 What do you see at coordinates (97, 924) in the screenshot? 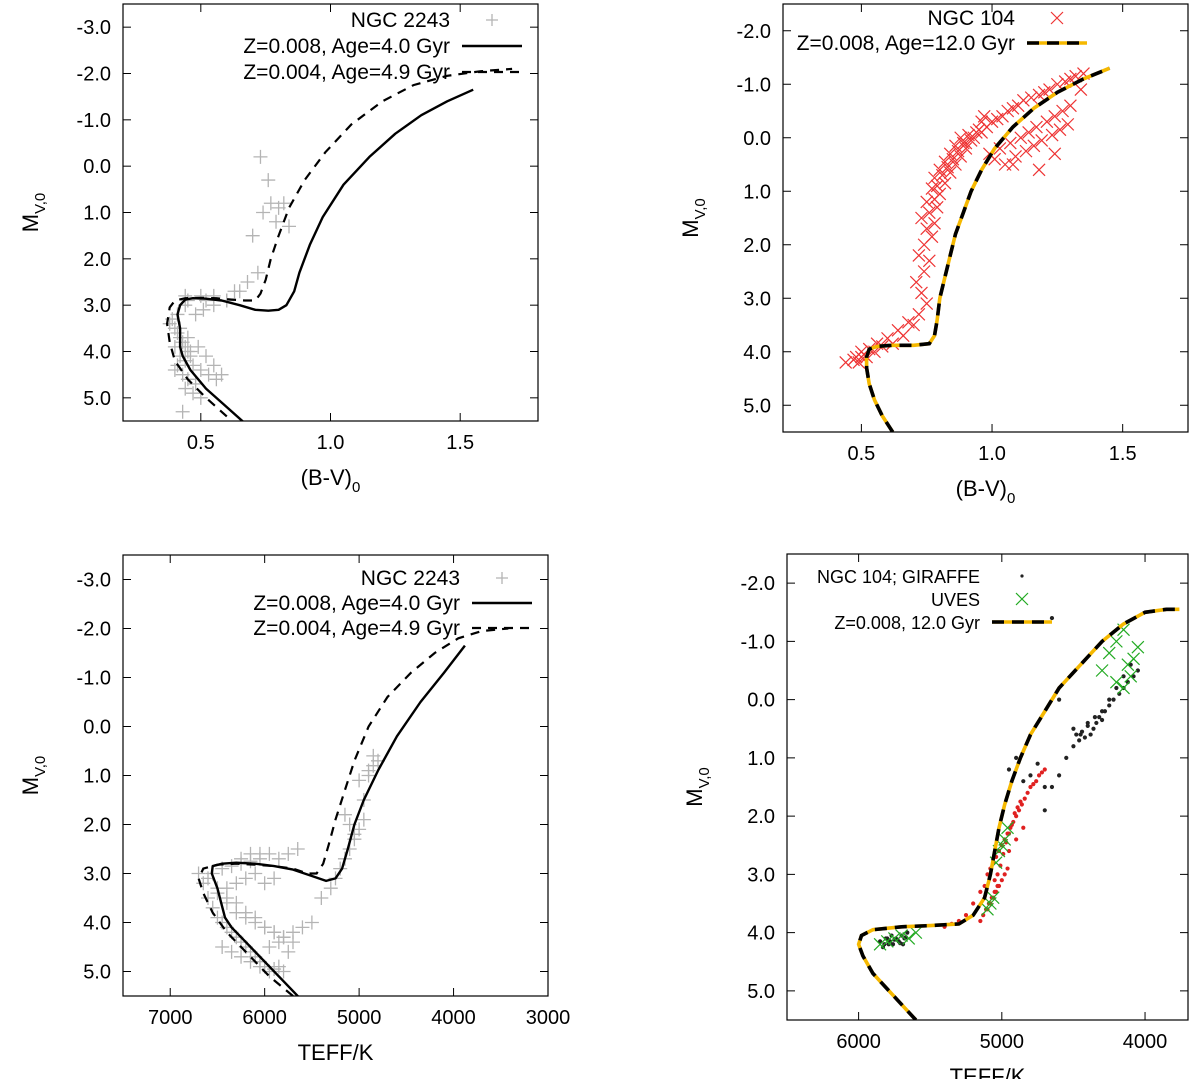
I see `y-tick-label: 4.0` at bounding box center [97, 924].